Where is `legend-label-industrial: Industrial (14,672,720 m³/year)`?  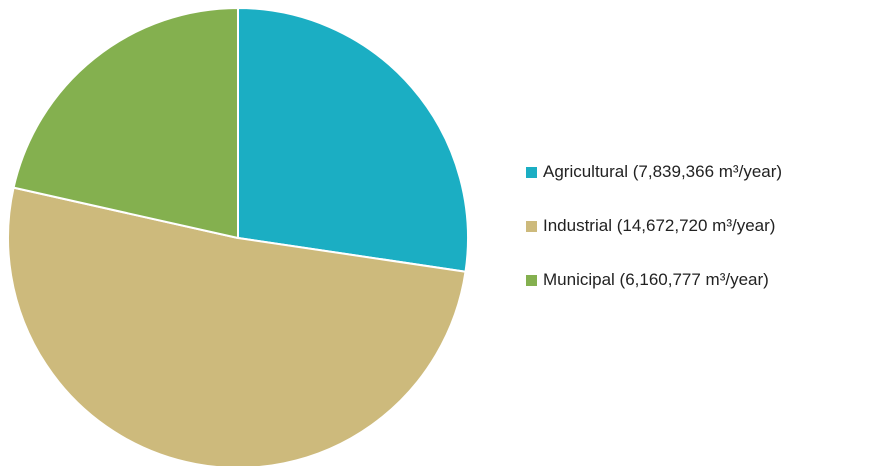
legend-label-industrial: Industrial (14,672,720 m³/year) is located at coordinates (659, 225).